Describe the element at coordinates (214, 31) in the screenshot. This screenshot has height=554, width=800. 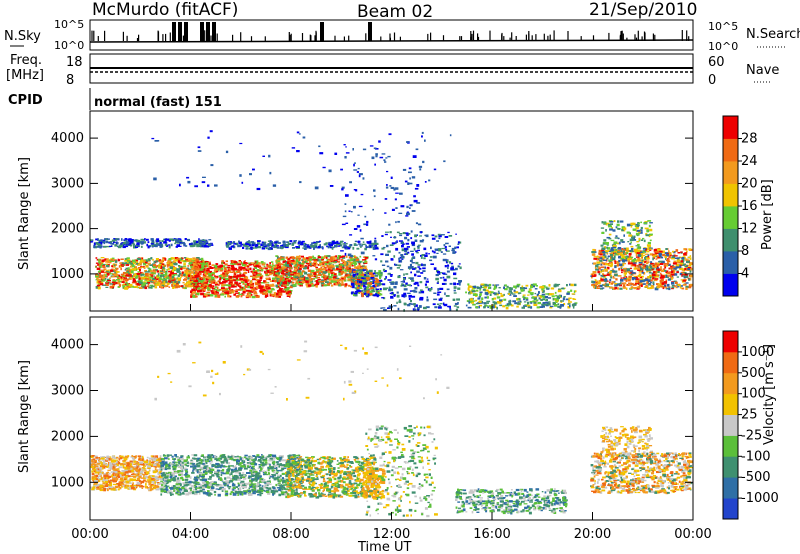
I see `nsky-burst` at that location.